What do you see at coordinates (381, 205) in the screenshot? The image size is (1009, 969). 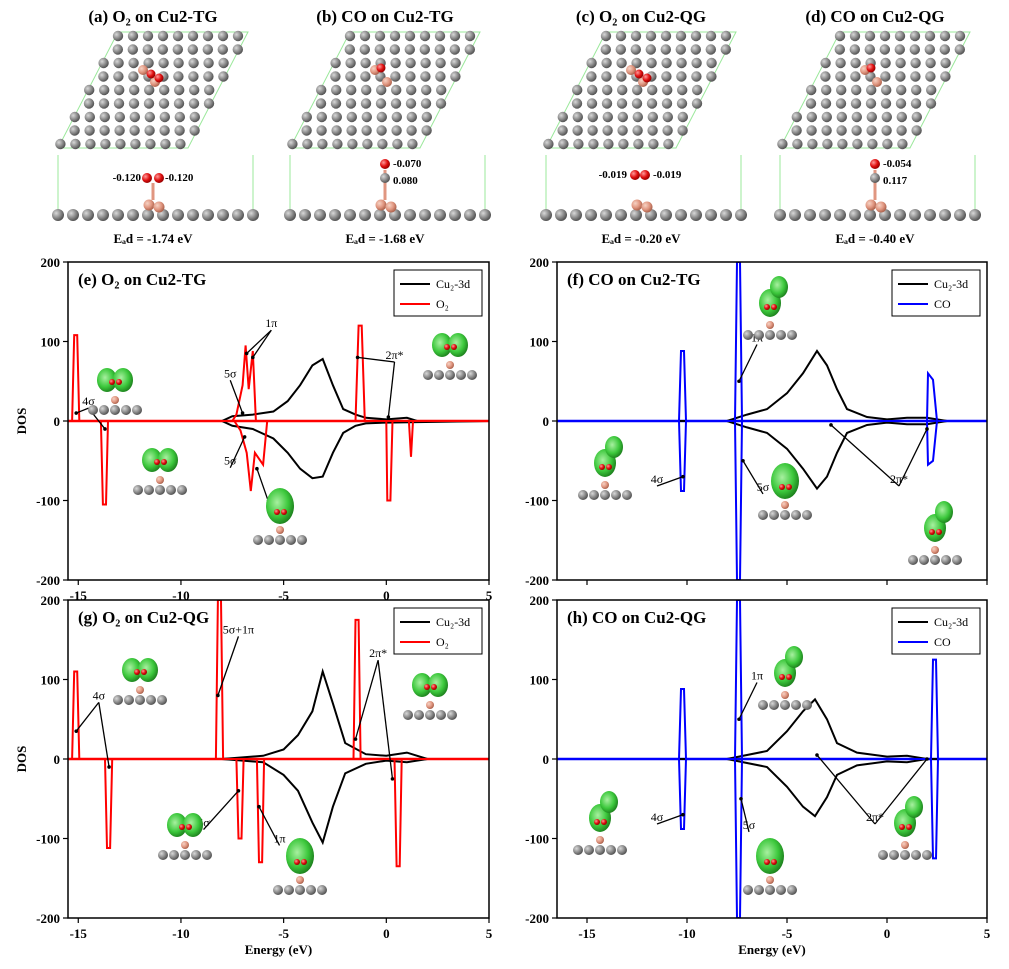 I see `cu-atom` at bounding box center [381, 205].